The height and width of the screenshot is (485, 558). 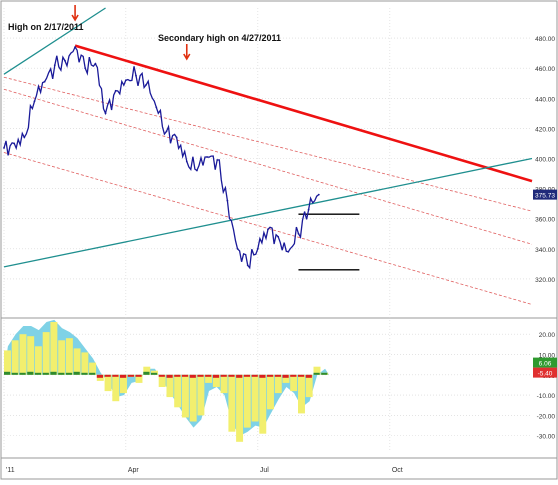 I want to click on price-y-tick-label: 420.00, so click(x=545, y=129).